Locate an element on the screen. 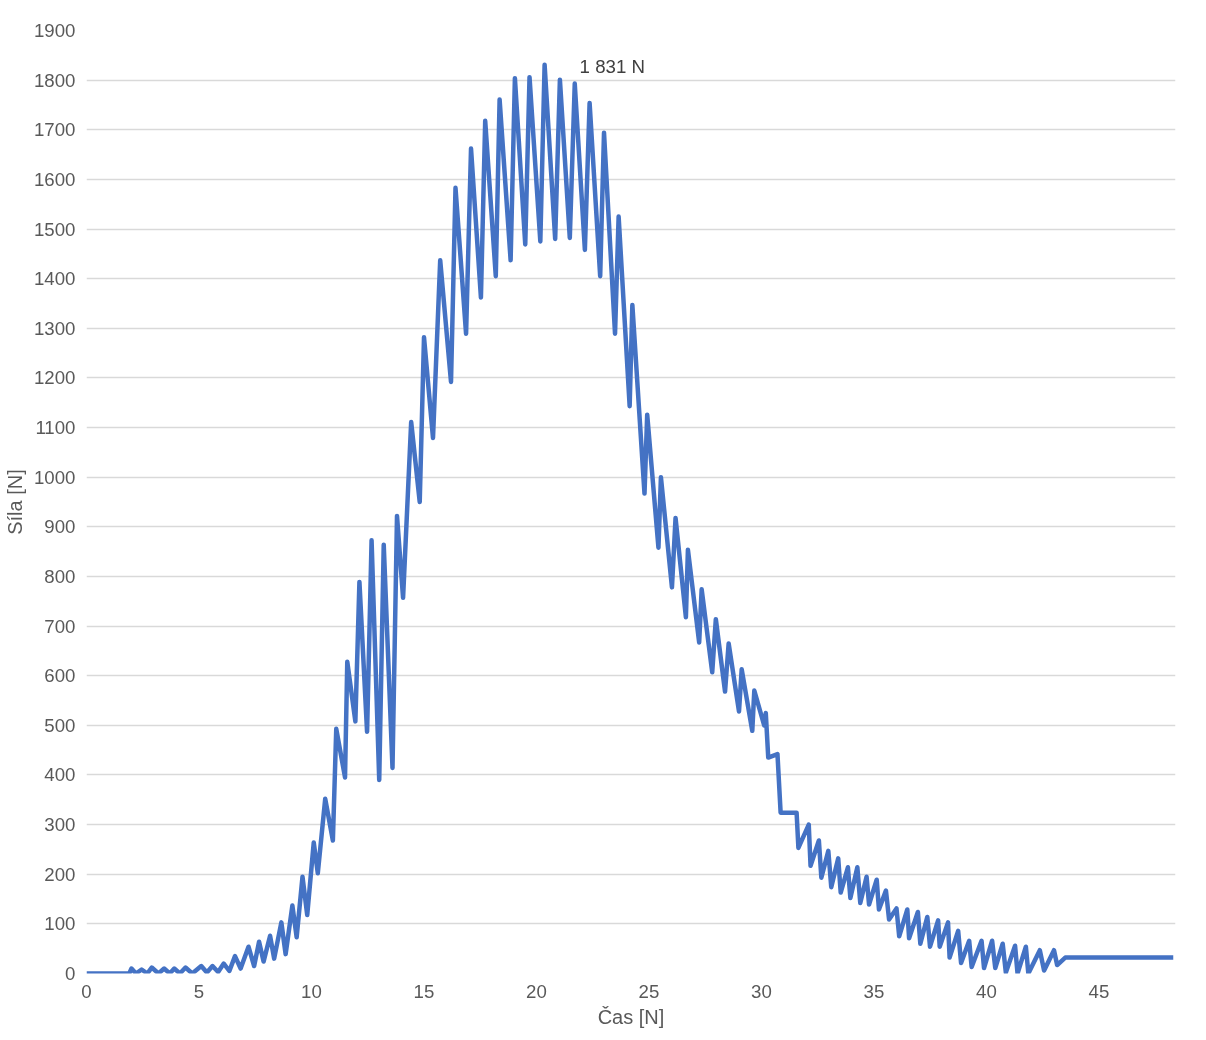 Image resolution: width=1206 pixels, height=1040 pixels. x-tick-label: 30 is located at coordinates (761, 991).